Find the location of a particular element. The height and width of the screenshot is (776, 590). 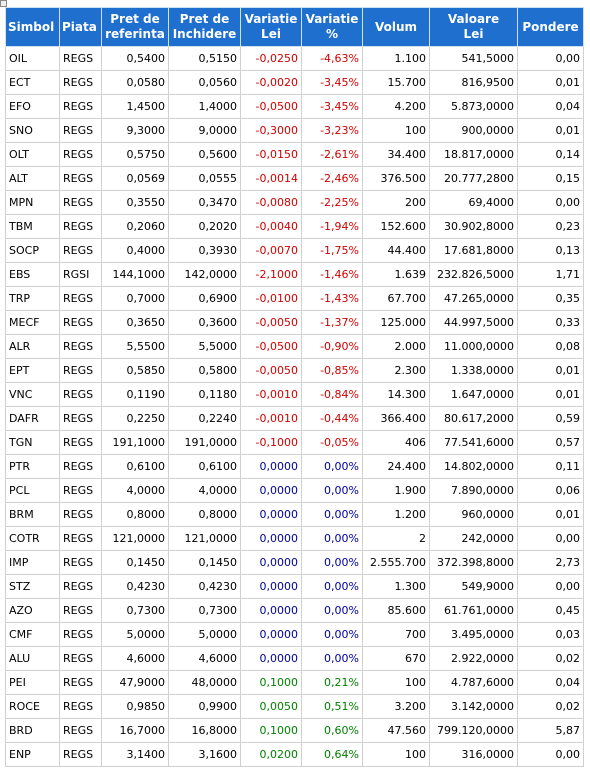

table-cell: 16,8000 is located at coordinates (204, 730).